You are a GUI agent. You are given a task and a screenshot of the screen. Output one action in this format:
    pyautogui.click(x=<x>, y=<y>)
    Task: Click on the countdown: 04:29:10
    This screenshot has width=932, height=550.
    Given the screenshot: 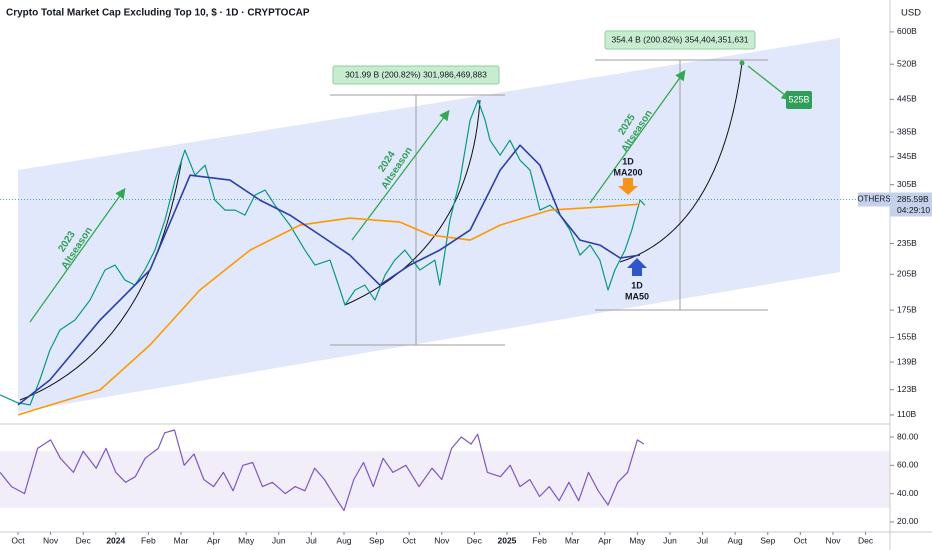 What is the action you would take?
    pyautogui.click(x=913, y=210)
    